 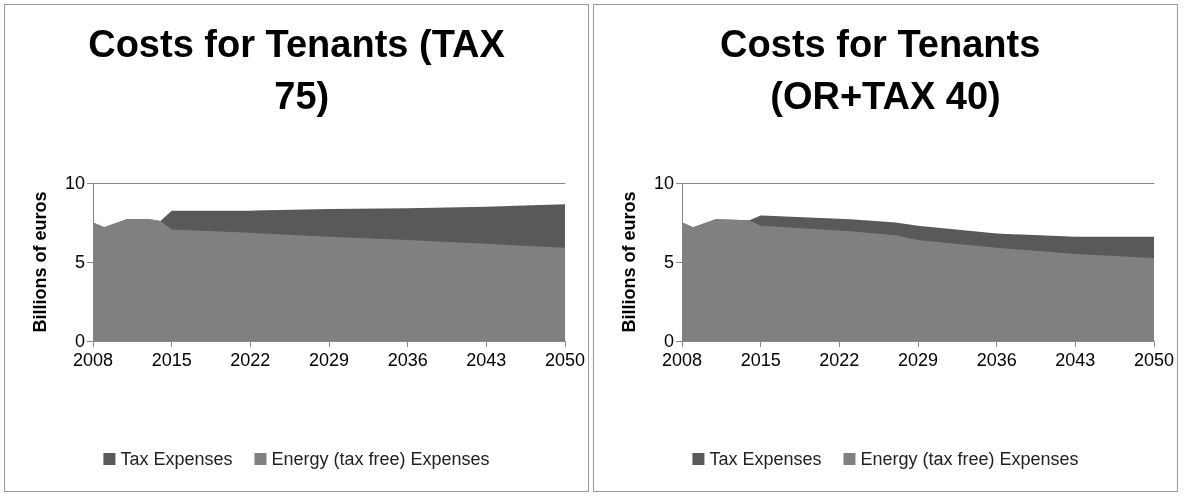 I want to click on chart-title: Costs for Tenants (TAX 75), so click(x=297, y=70).